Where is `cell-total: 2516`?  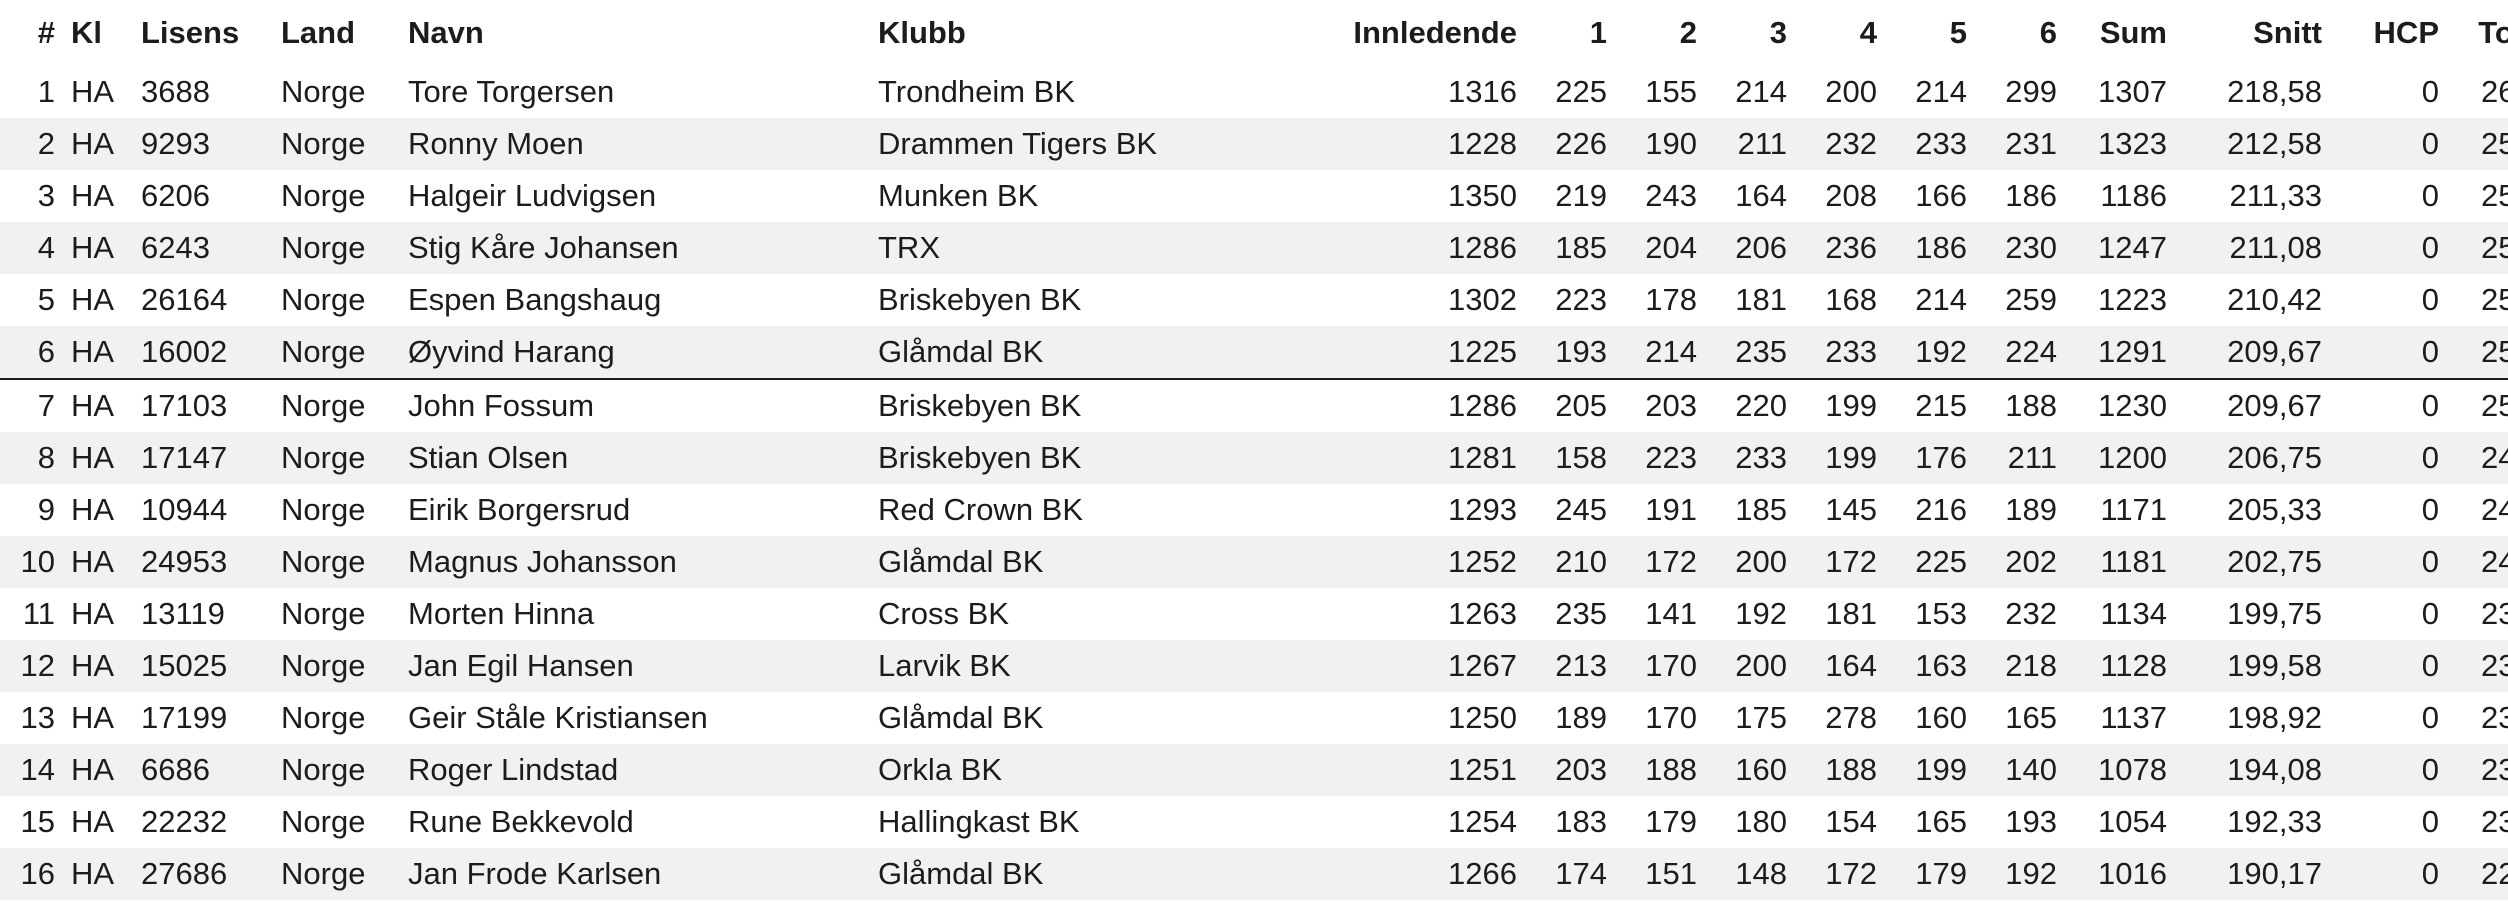 cell-total: 2516 is located at coordinates (2477, 353).